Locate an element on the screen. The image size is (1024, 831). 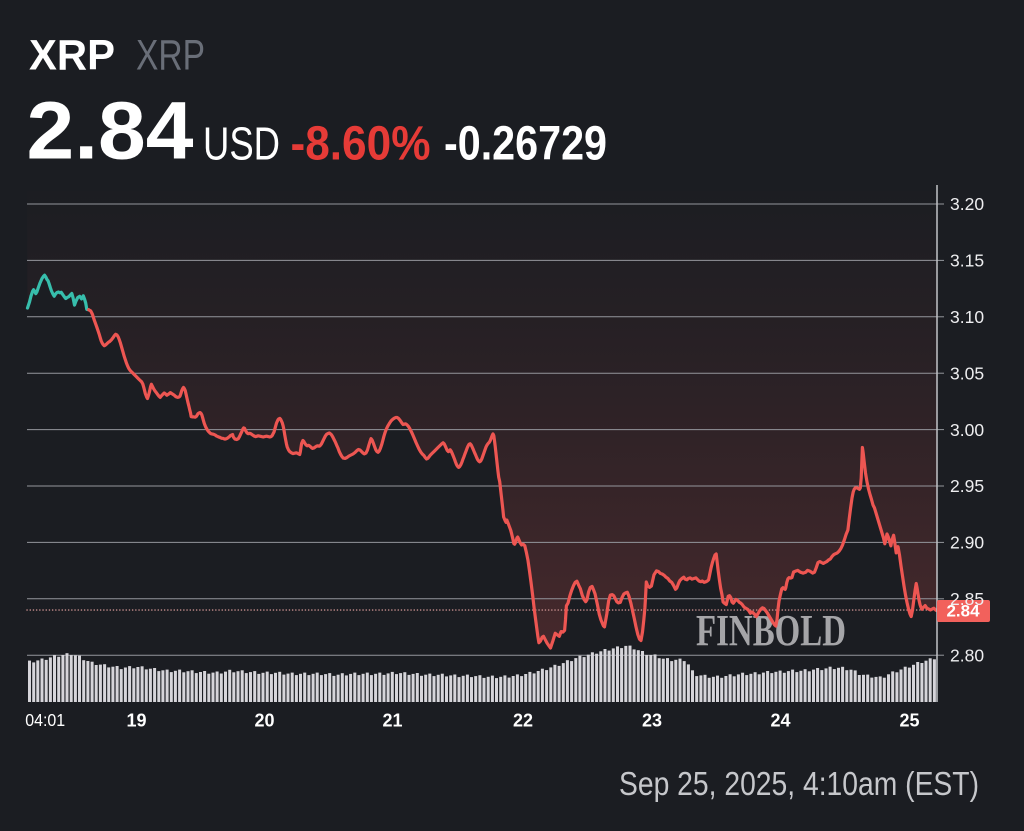
svg-text: 19 is located at coordinates (136, 721).